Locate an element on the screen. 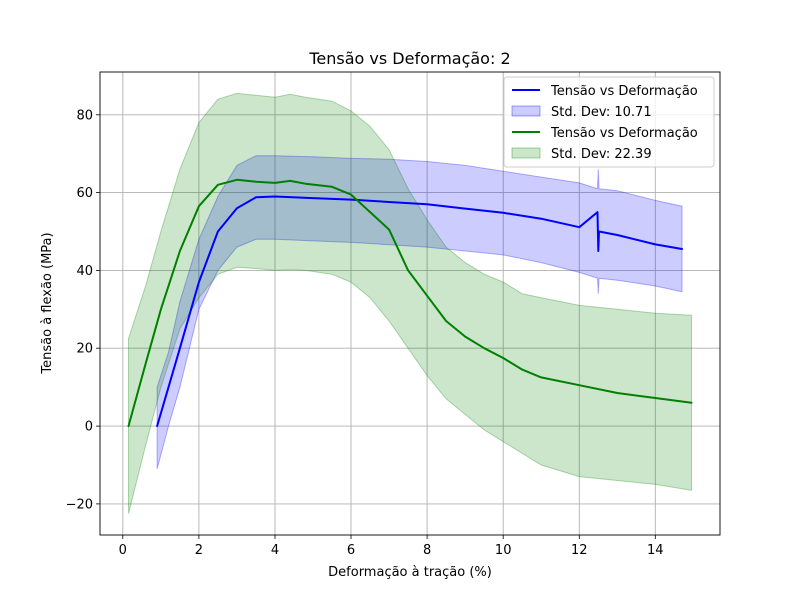 The width and height of the screenshot is (800, 600). y-tick-label: 0 is located at coordinates (89, 427).